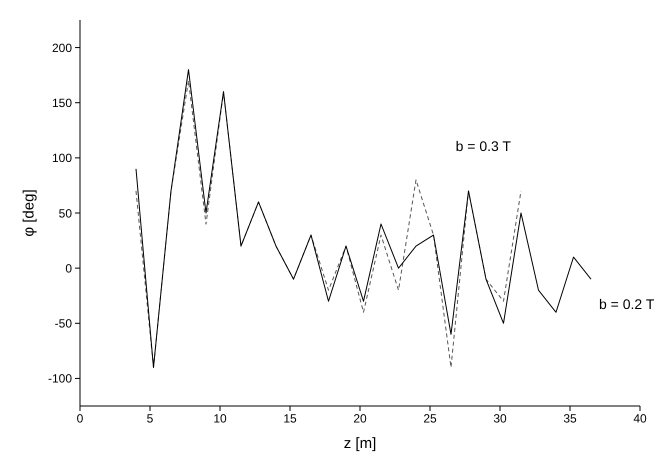  I want to click on y-tick-label: 200, so click(62, 47).